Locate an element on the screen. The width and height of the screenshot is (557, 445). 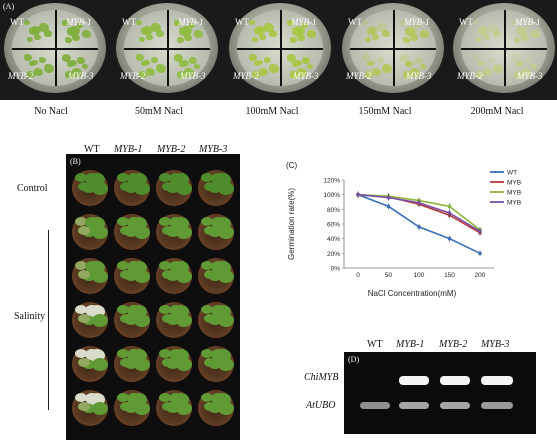
x-tick-label: 100 is located at coordinates (419, 275).